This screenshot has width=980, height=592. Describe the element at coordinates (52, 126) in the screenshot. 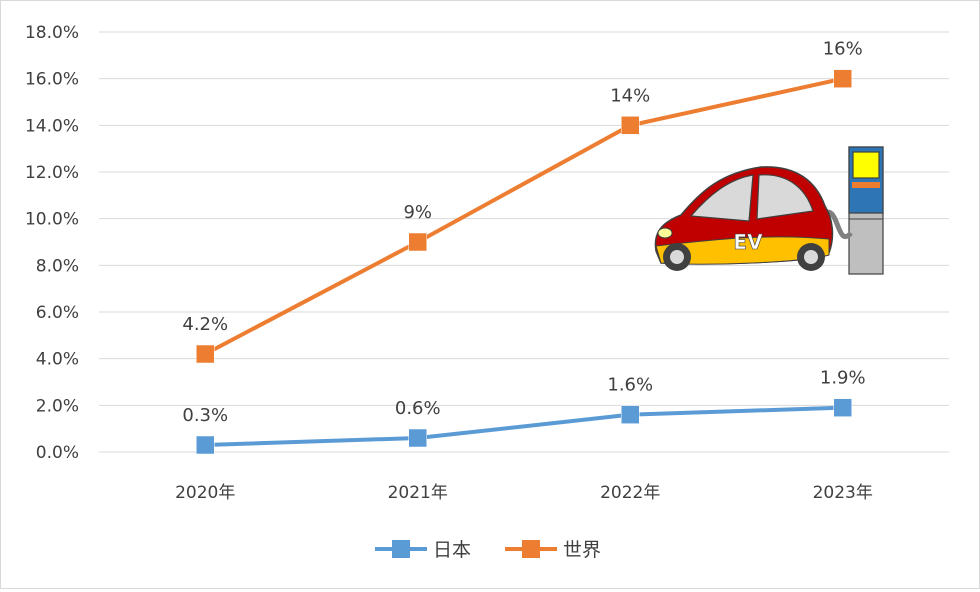

I see `y-tick-label: 14.0%` at that location.